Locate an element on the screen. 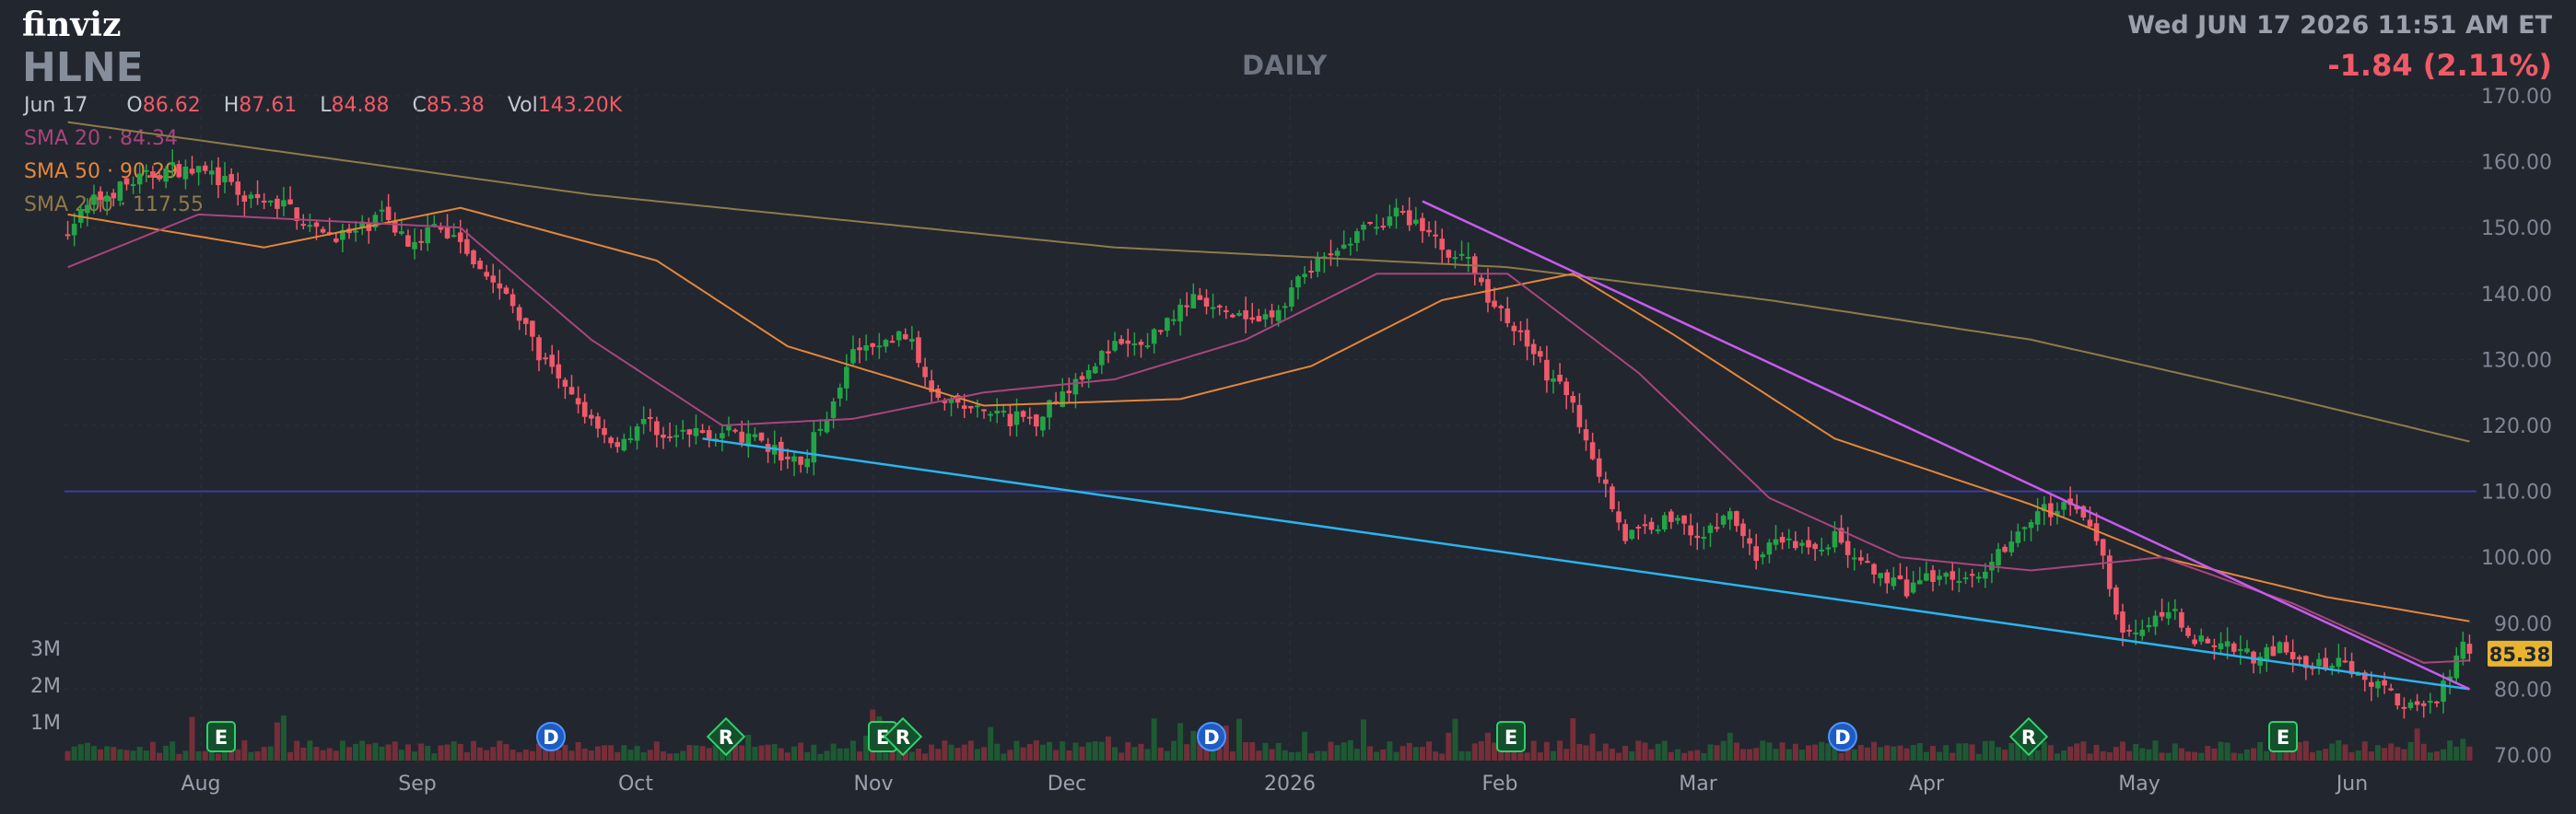 The width and height of the screenshot is (2576, 814). x-tick-label: Apr is located at coordinates (1927, 784).